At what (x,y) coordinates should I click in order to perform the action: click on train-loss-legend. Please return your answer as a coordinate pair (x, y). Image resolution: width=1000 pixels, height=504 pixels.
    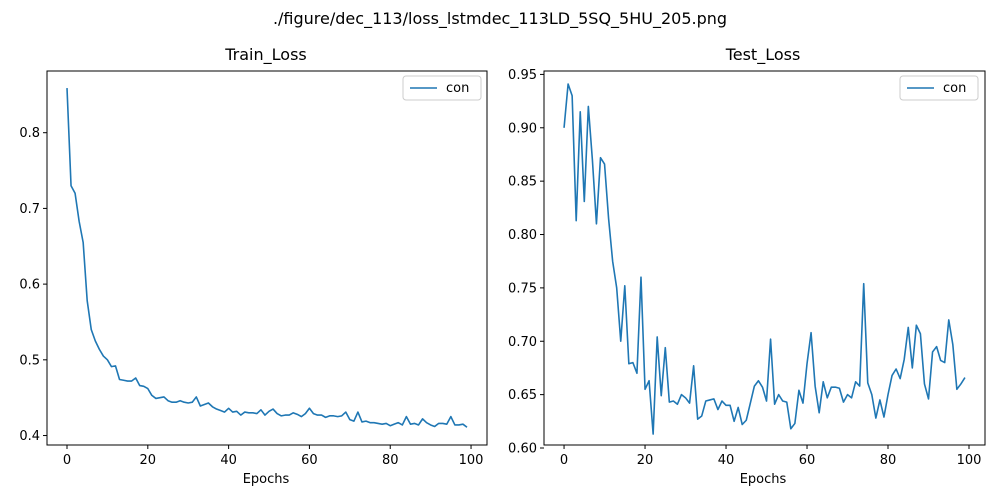
    Looking at the image, I should click on (442, 88).